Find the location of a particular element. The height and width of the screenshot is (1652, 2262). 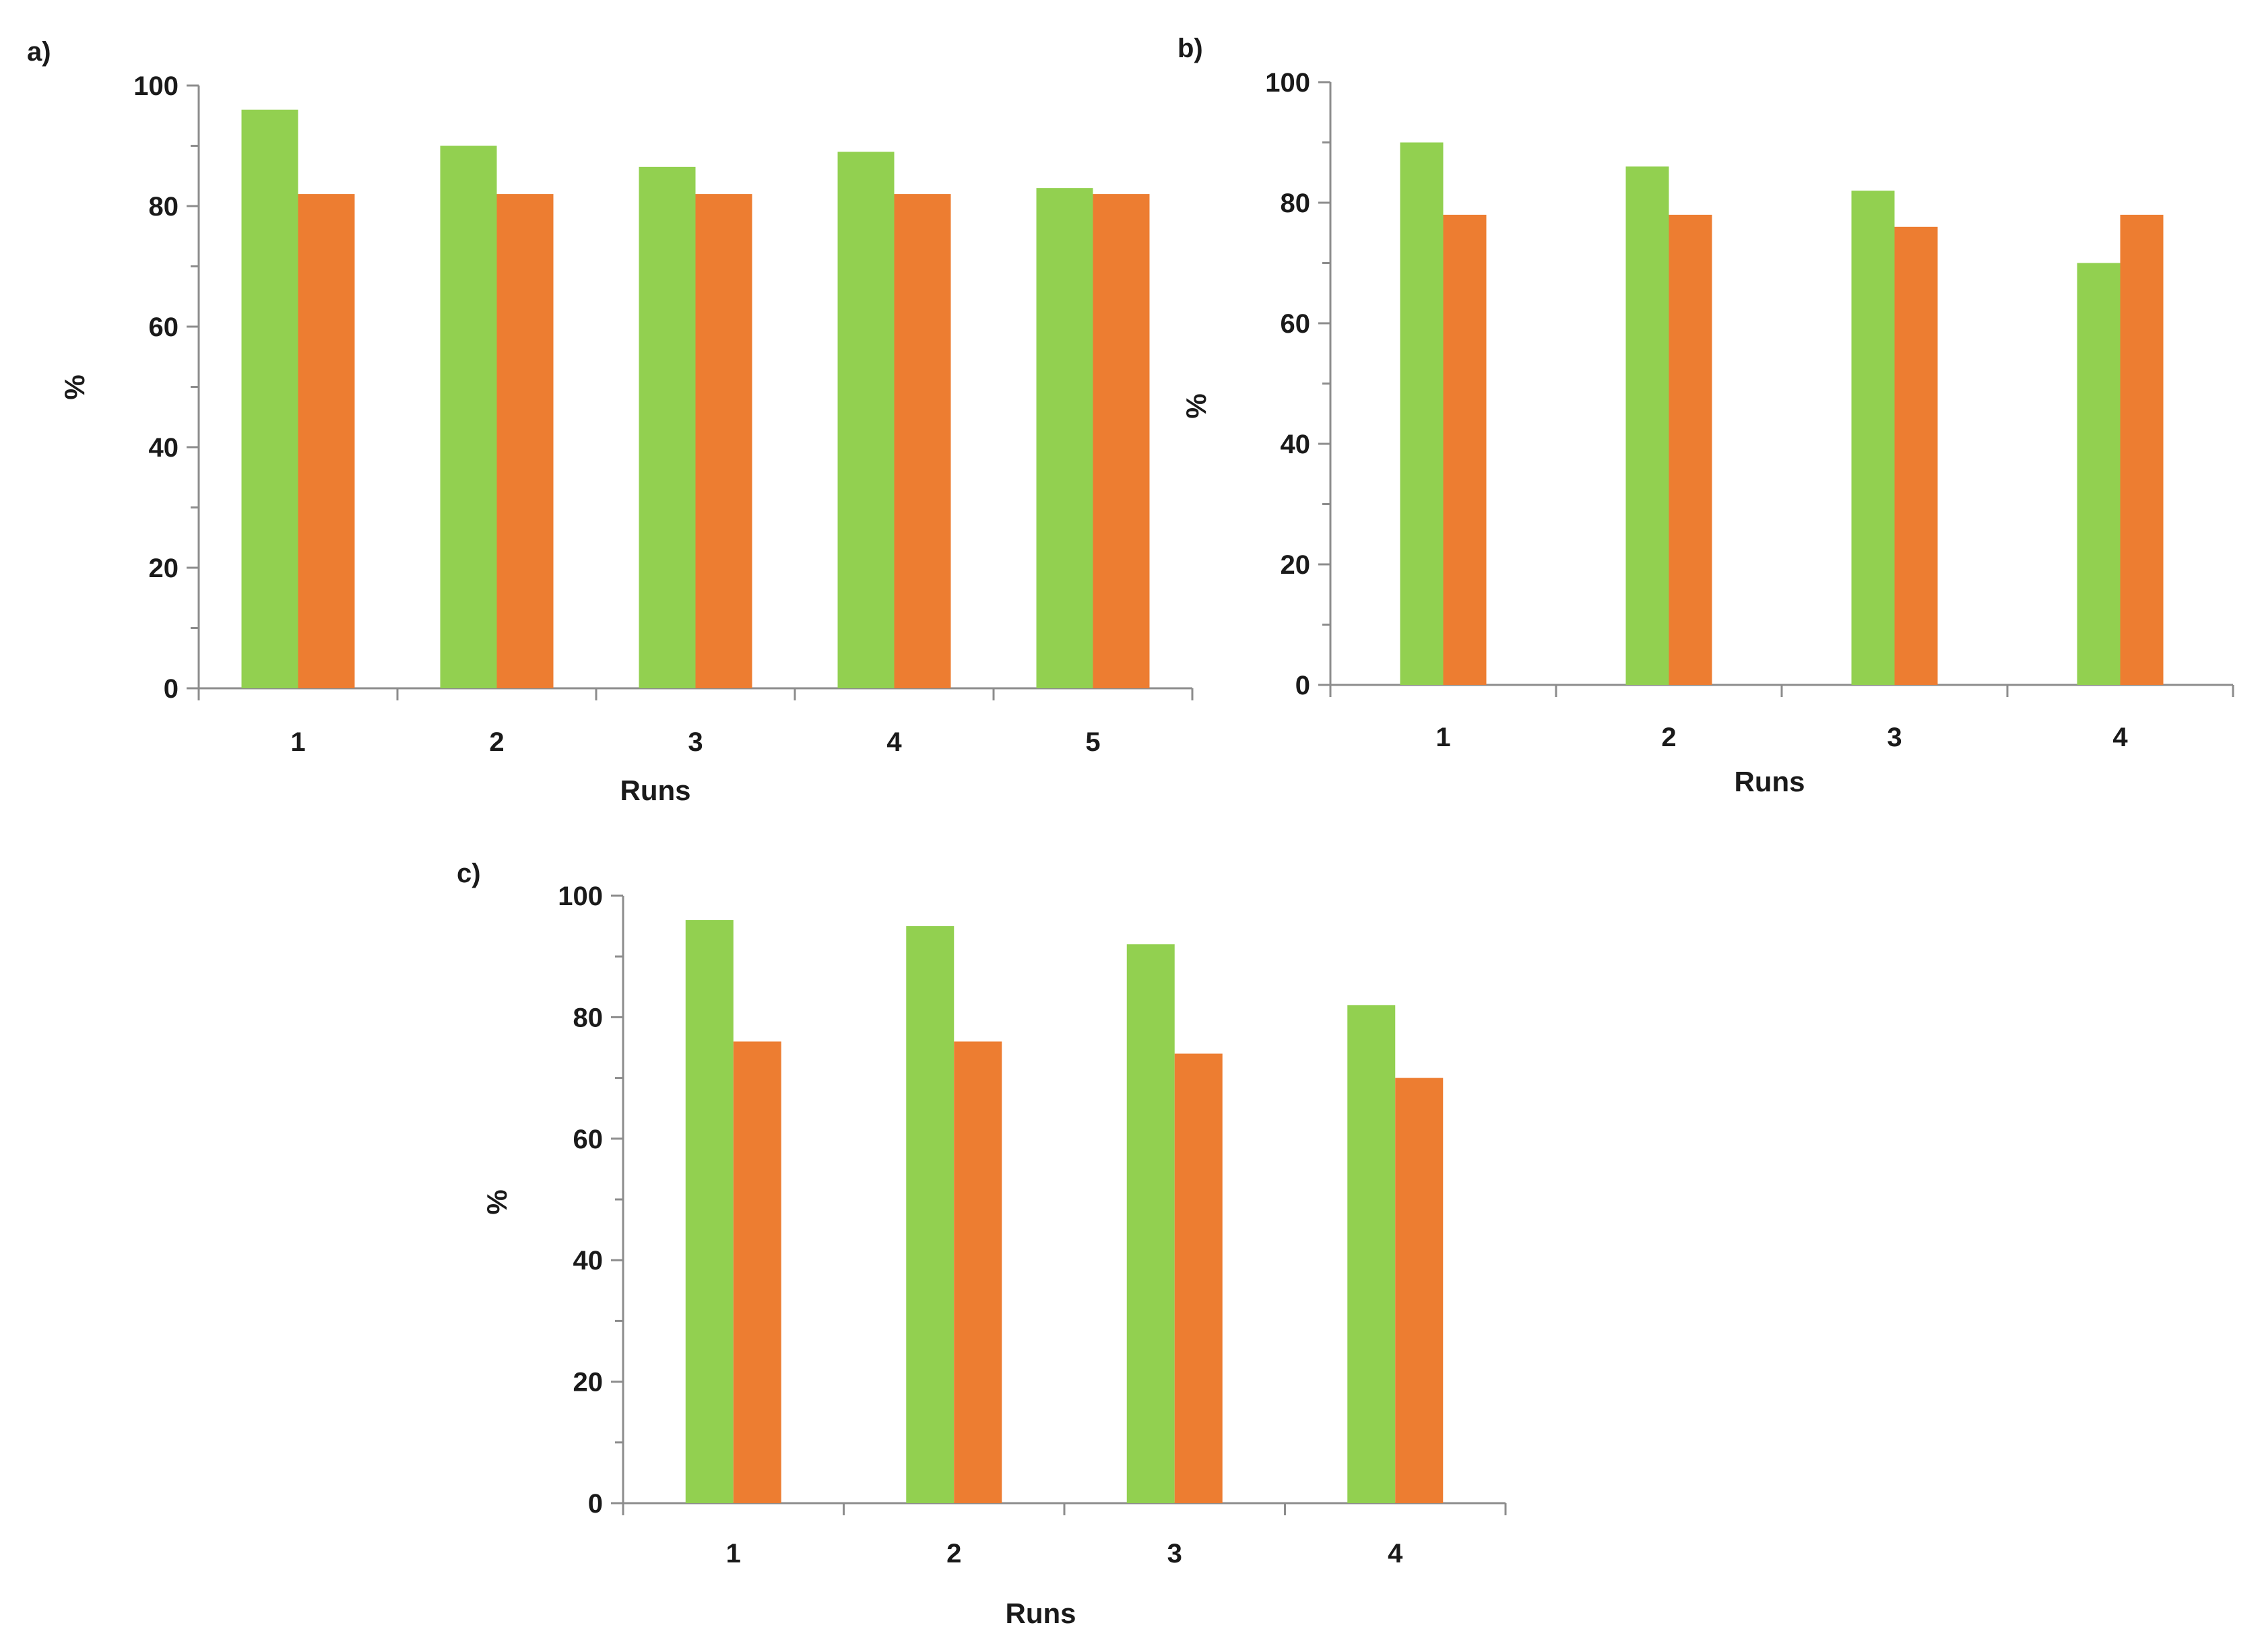

panel-label: c) is located at coordinates (469, 873).